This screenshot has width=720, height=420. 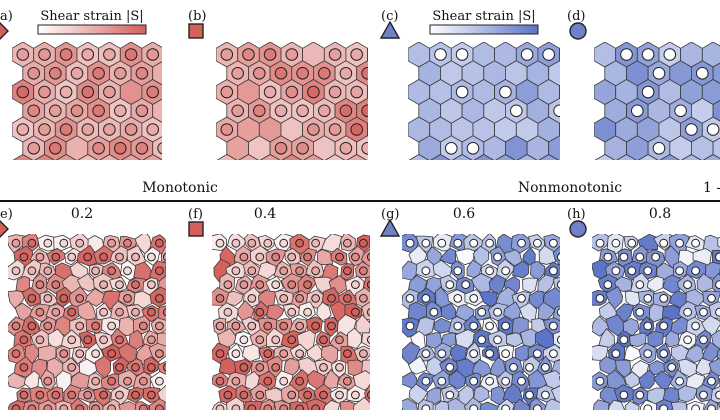 What do you see at coordinates (464, 214) in the screenshot?
I see `panel-value-g: 0.6` at bounding box center [464, 214].